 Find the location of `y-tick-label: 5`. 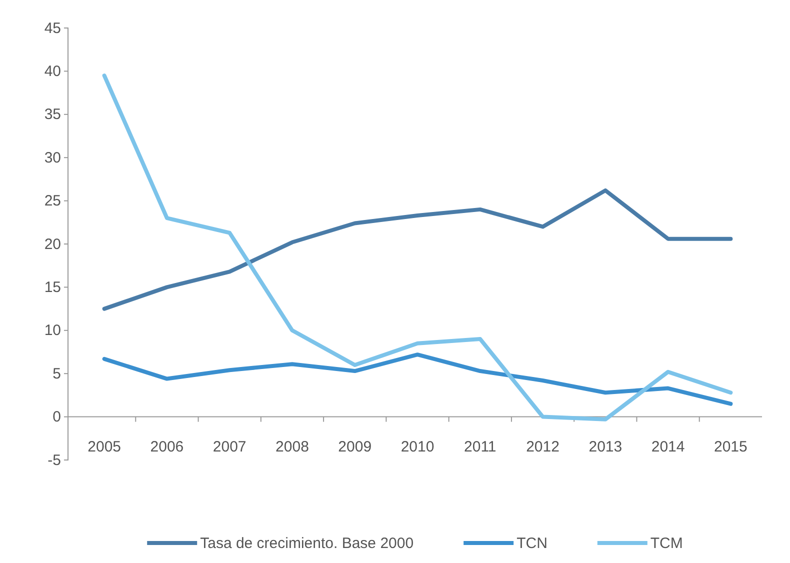

y-tick-label: 5 is located at coordinates (56, 373).